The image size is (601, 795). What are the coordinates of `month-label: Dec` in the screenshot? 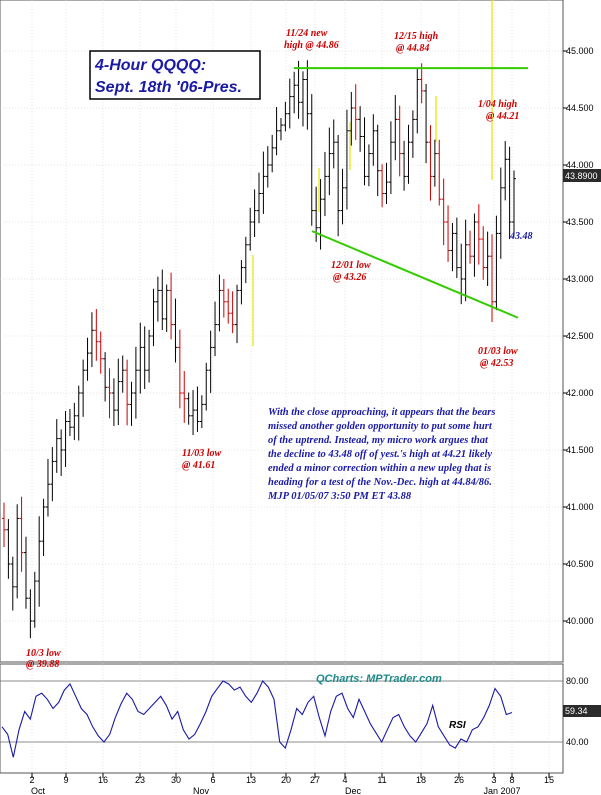 It's located at (353, 790).